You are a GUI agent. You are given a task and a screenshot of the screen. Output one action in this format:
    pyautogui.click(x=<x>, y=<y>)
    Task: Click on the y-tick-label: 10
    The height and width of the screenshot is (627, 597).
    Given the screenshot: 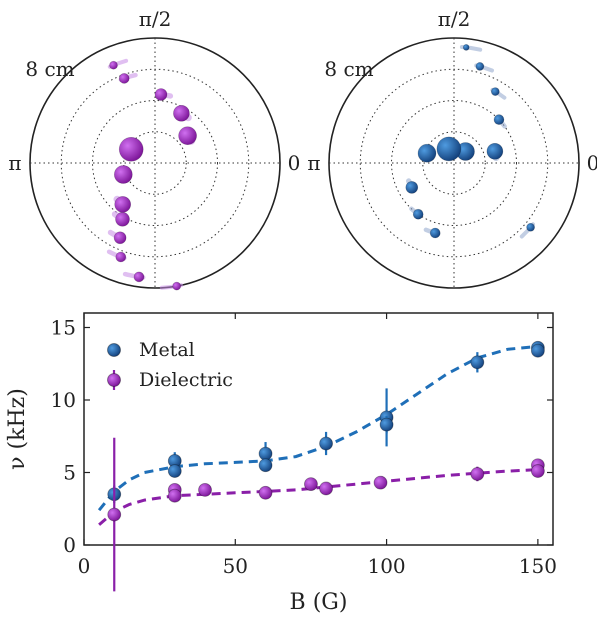 What is the action you would take?
    pyautogui.click(x=63, y=400)
    